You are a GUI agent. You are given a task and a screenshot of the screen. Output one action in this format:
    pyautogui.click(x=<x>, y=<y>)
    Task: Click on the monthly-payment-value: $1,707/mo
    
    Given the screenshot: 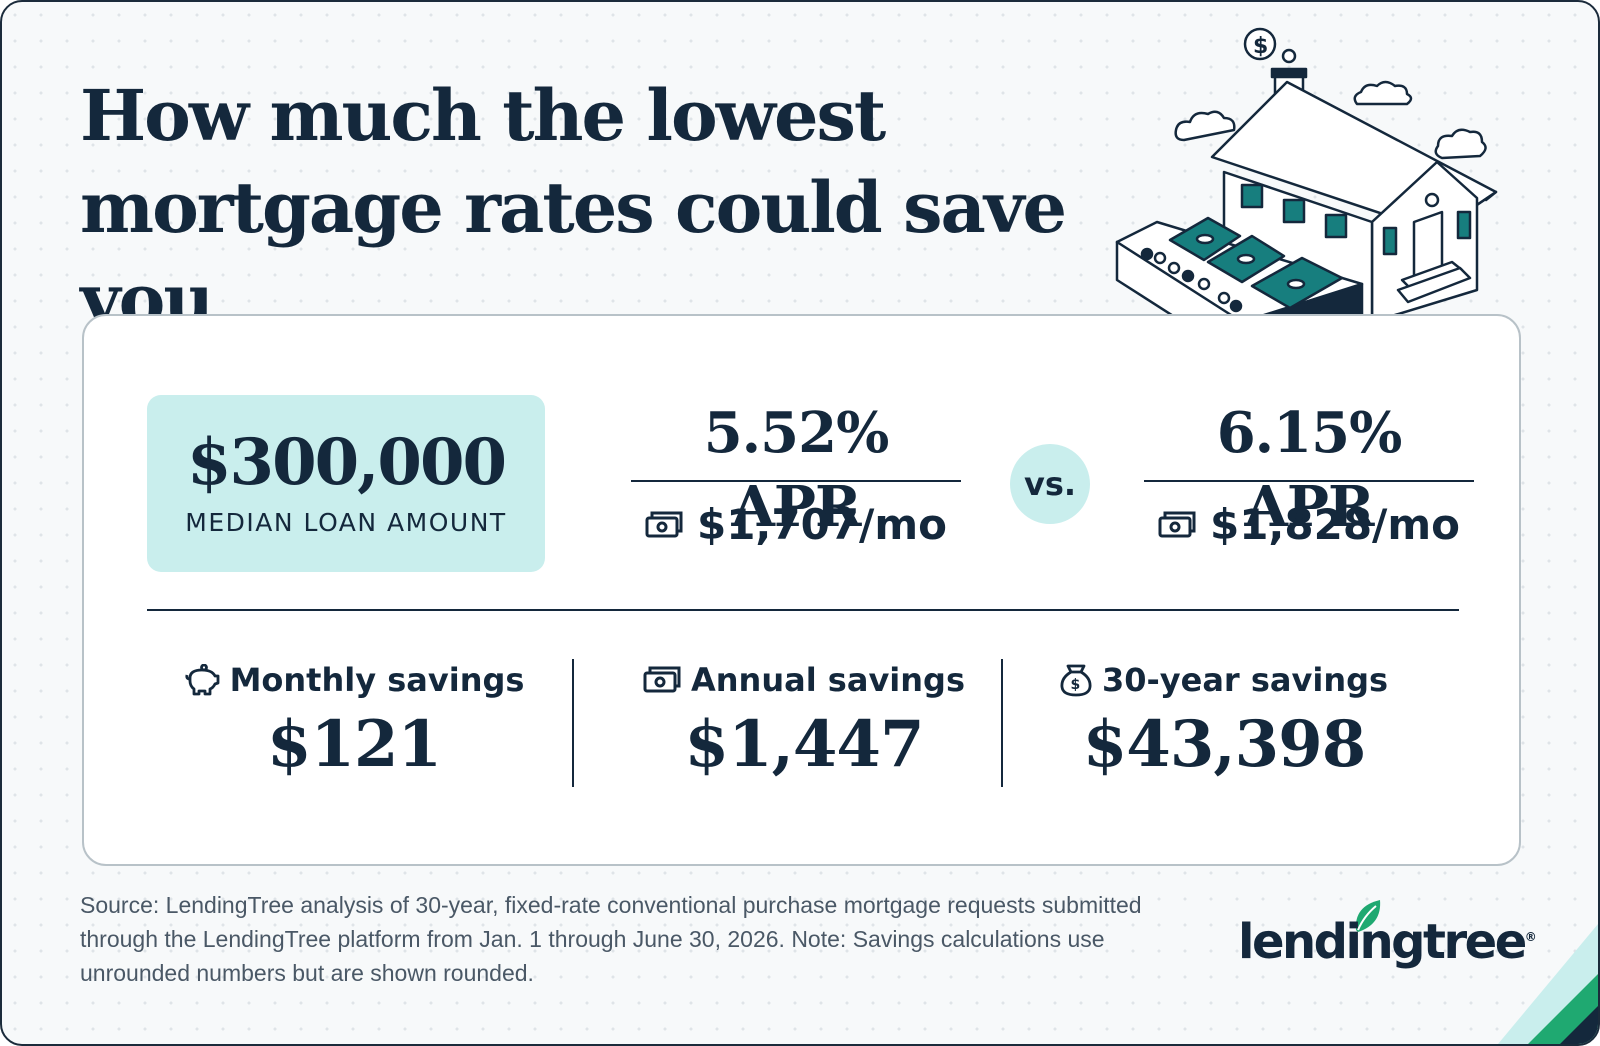 What is the action you would take?
    pyautogui.click(x=822, y=524)
    